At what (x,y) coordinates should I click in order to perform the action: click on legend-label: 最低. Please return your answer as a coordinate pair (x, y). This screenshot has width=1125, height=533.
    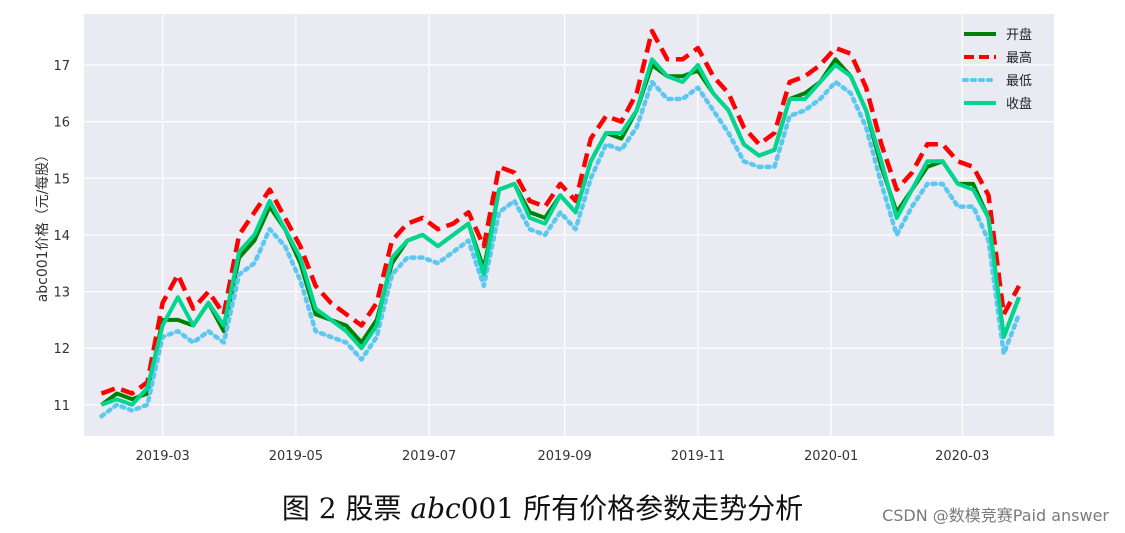
    Looking at the image, I should click on (1019, 81).